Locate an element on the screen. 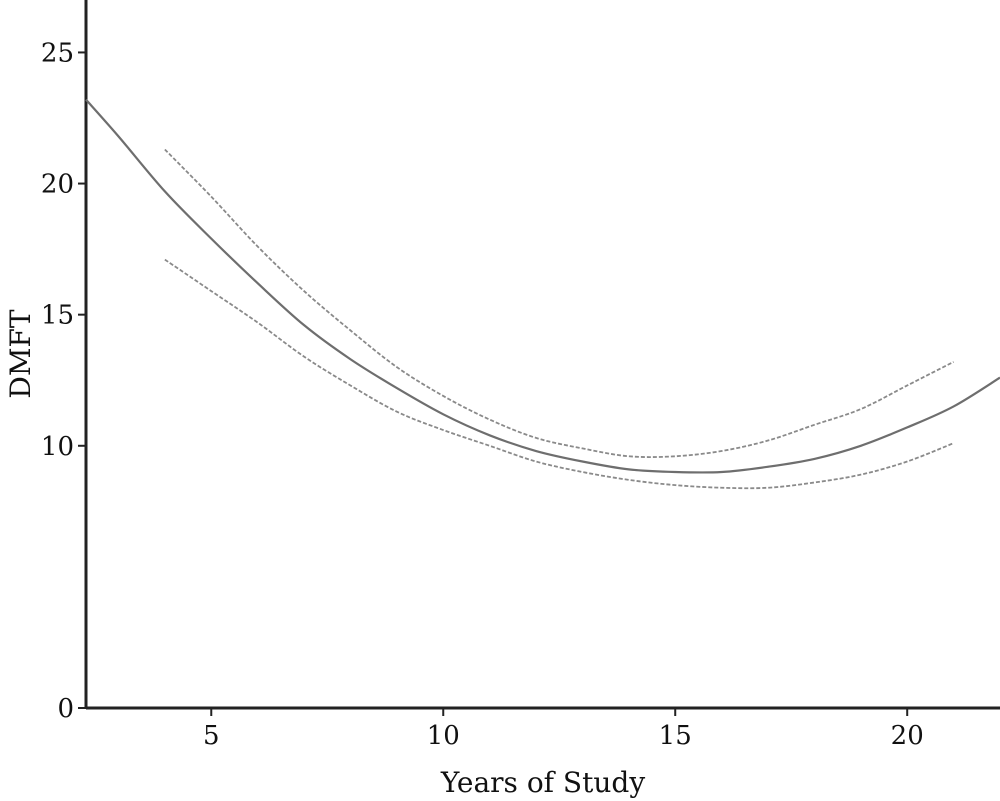 This screenshot has height=801, width=1000. y-tick-label: 0 is located at coordinates (65, 709).